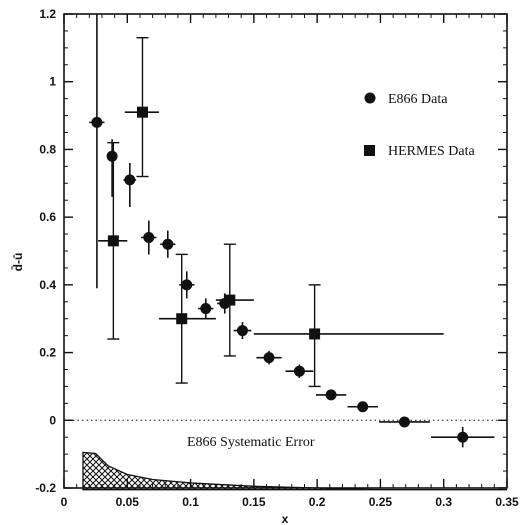 This screenshot has height=525, width=527. I want to click on y-tick-label: 0.2, so click(47, 353).